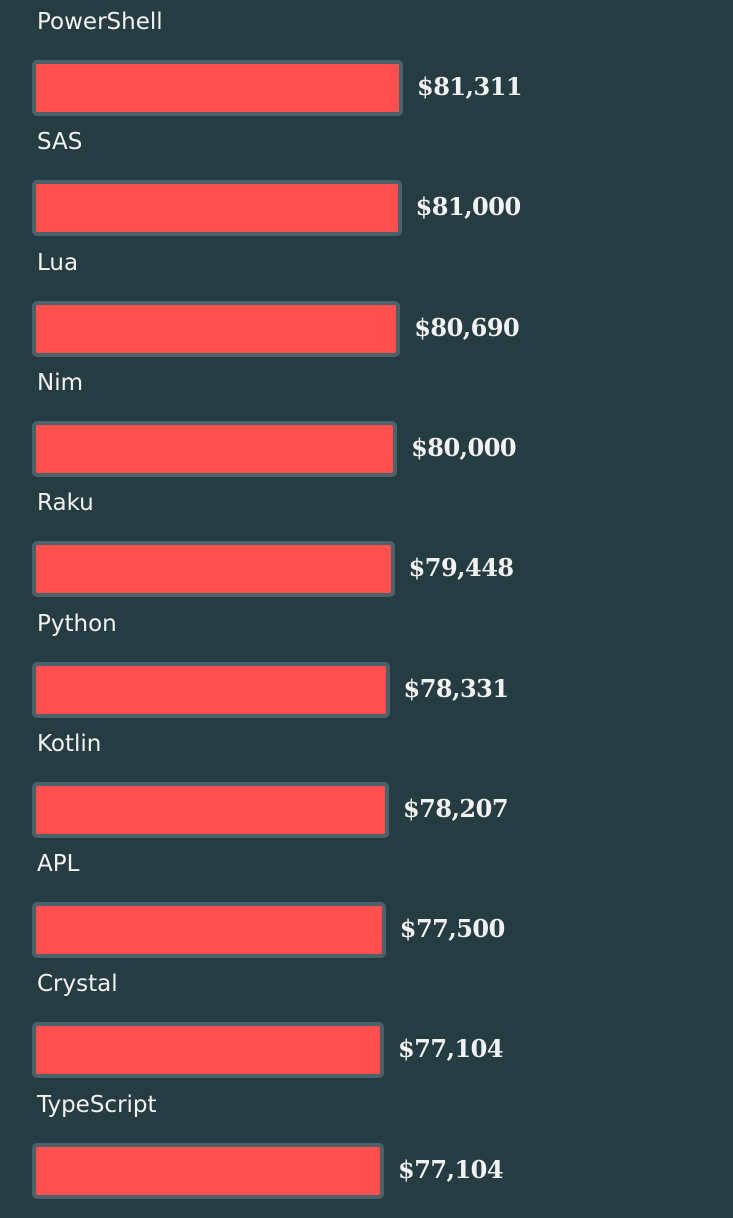 This screenshot has height=1218, width=733. What do you see at coordinates (77, 984) in the screenshot?
I see `category-label: Crystal` at bounding box center [77, 984].